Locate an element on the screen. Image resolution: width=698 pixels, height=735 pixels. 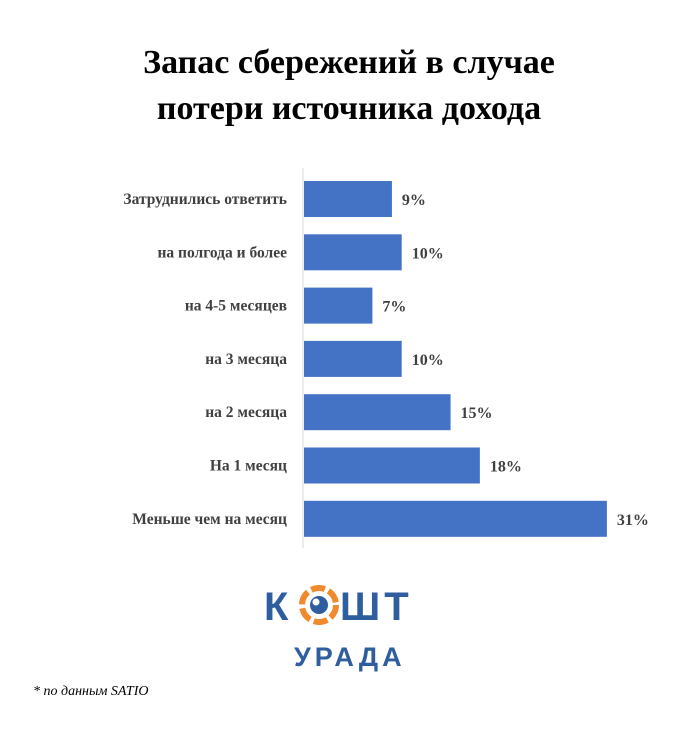
value-label-5: 15% is located at coordinates (477, 413).